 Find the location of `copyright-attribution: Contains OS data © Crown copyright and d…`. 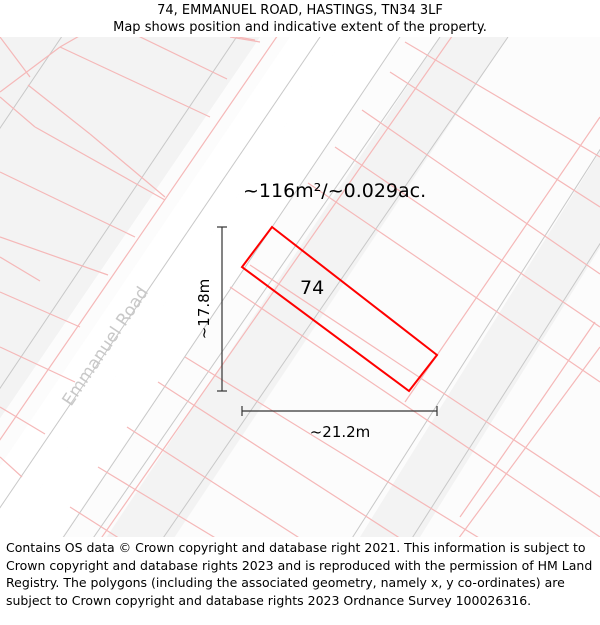

copyright-attribution: Contains OS data © Crown copyright and d… is located at coordinates (299, 574).